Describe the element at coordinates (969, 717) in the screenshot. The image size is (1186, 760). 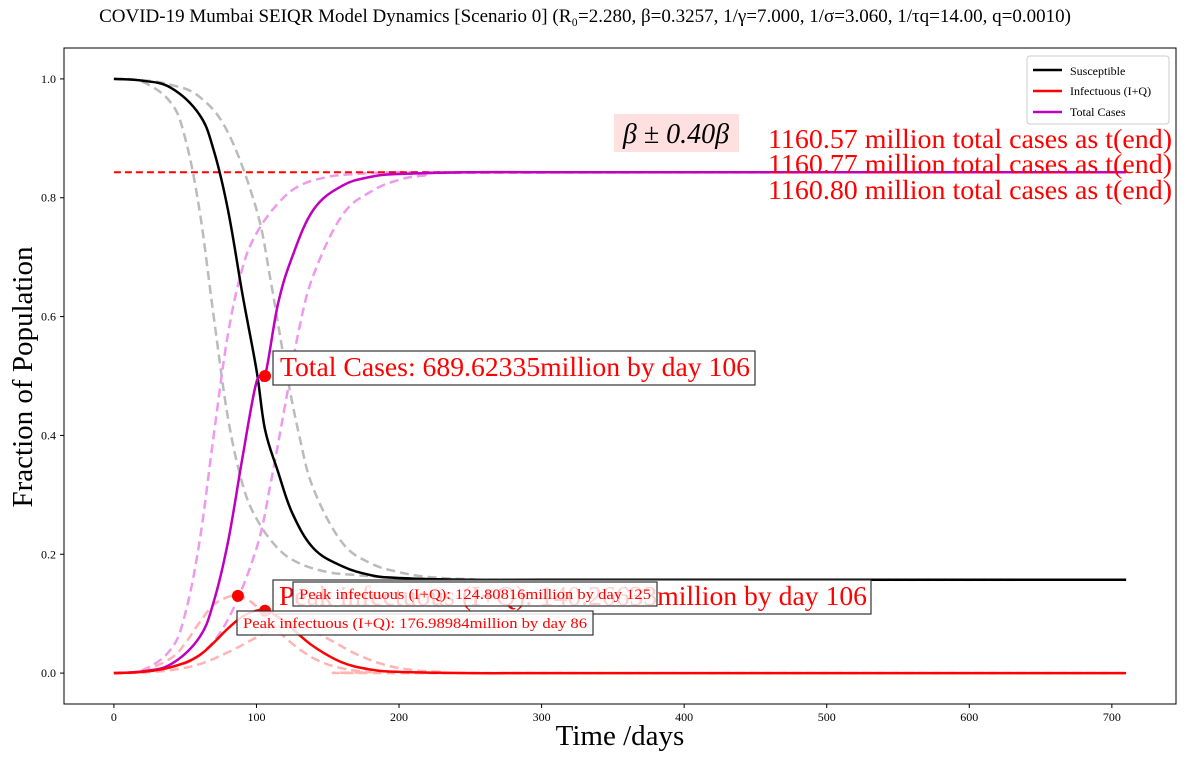
I see `x-tick-label-6: 600` at that location.